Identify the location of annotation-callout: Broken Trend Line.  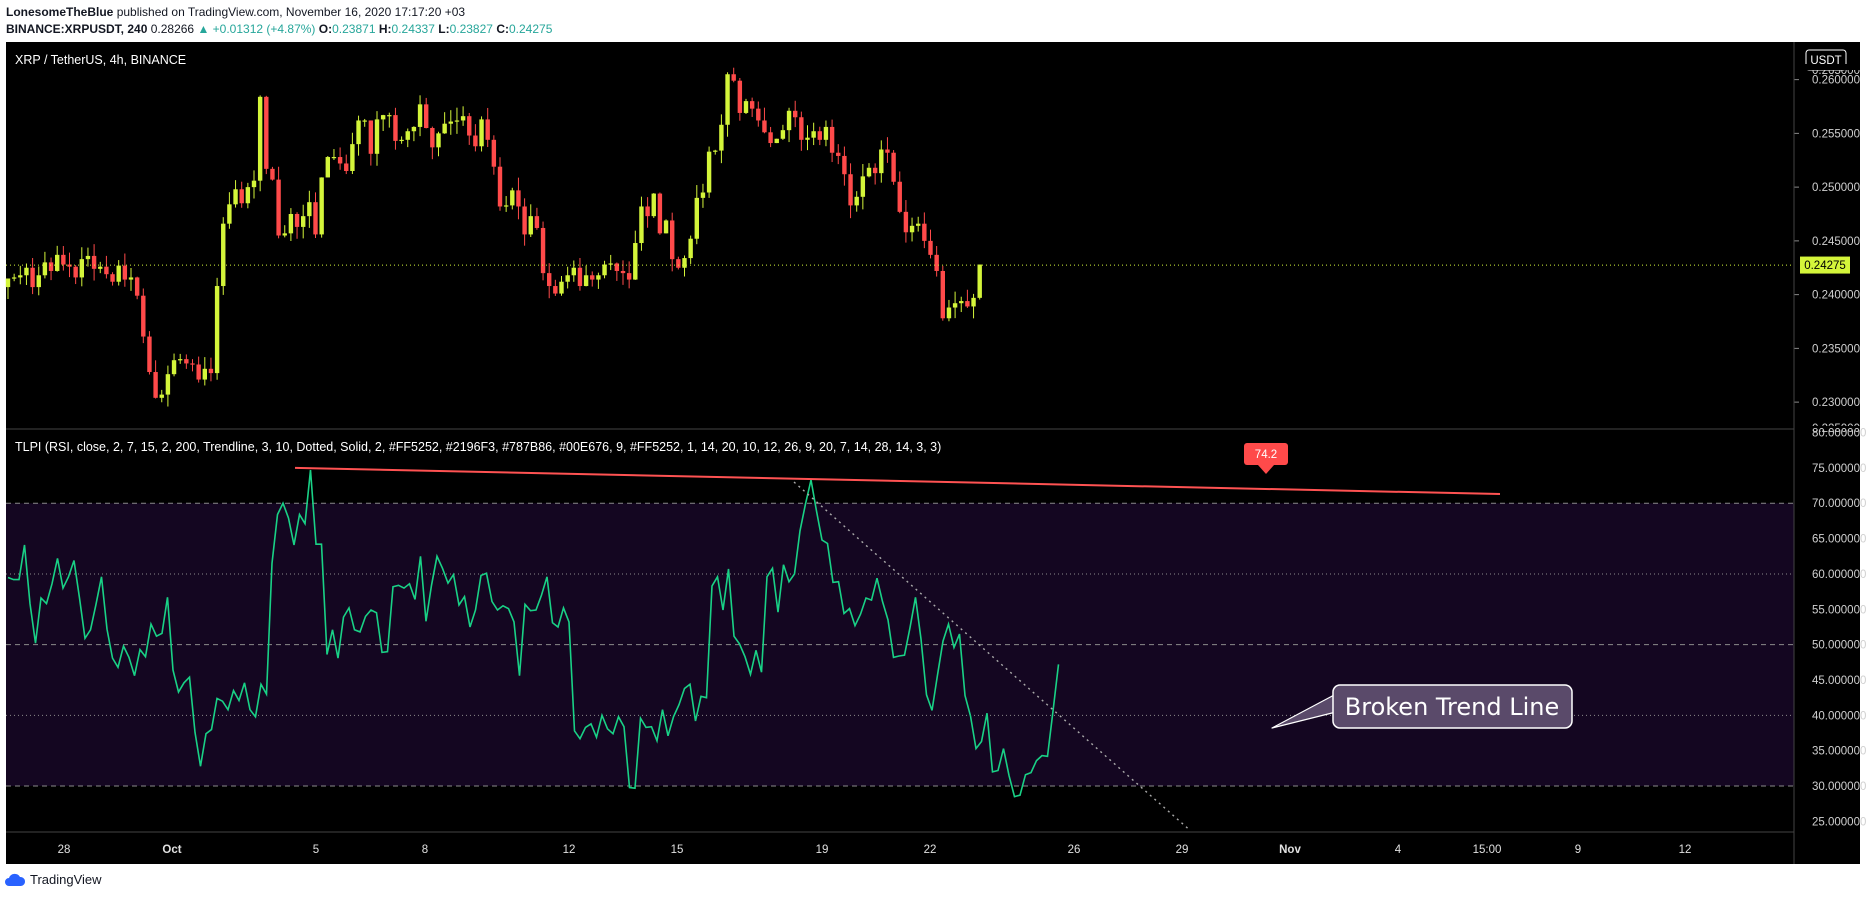
(1422, 706).